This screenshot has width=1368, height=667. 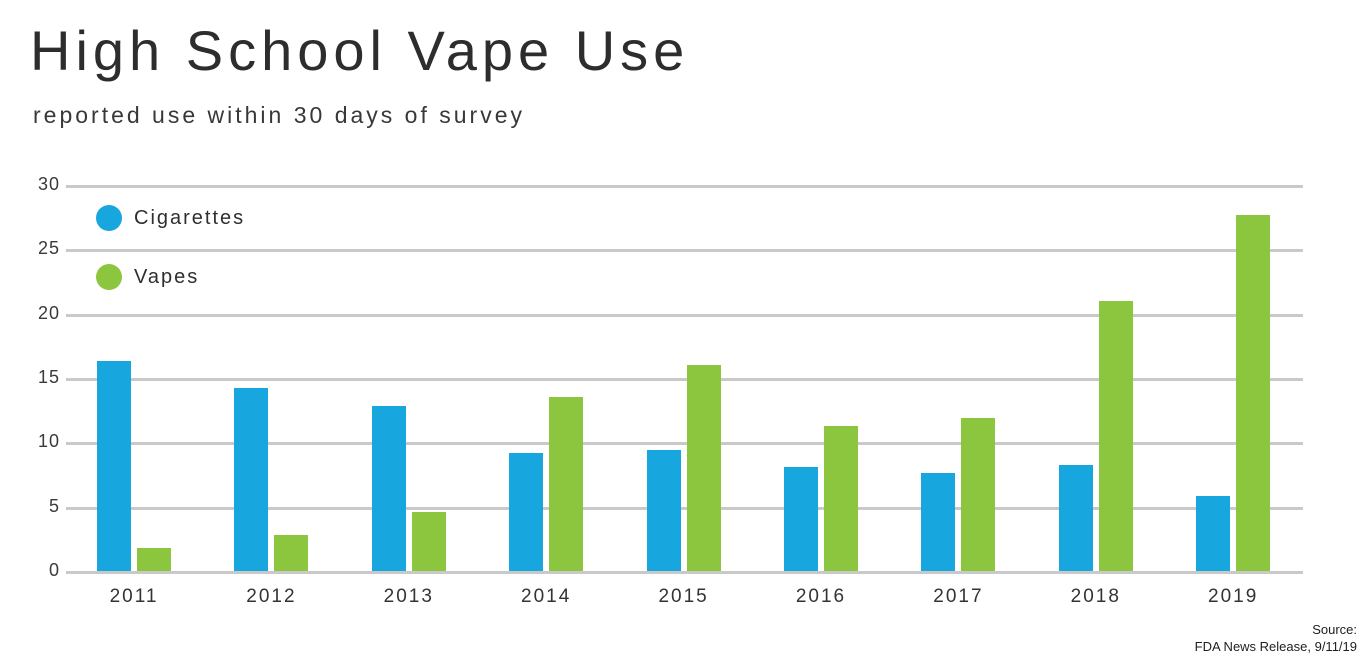 I want to click on bar-vapes-2015, so click(x=703, y=468).